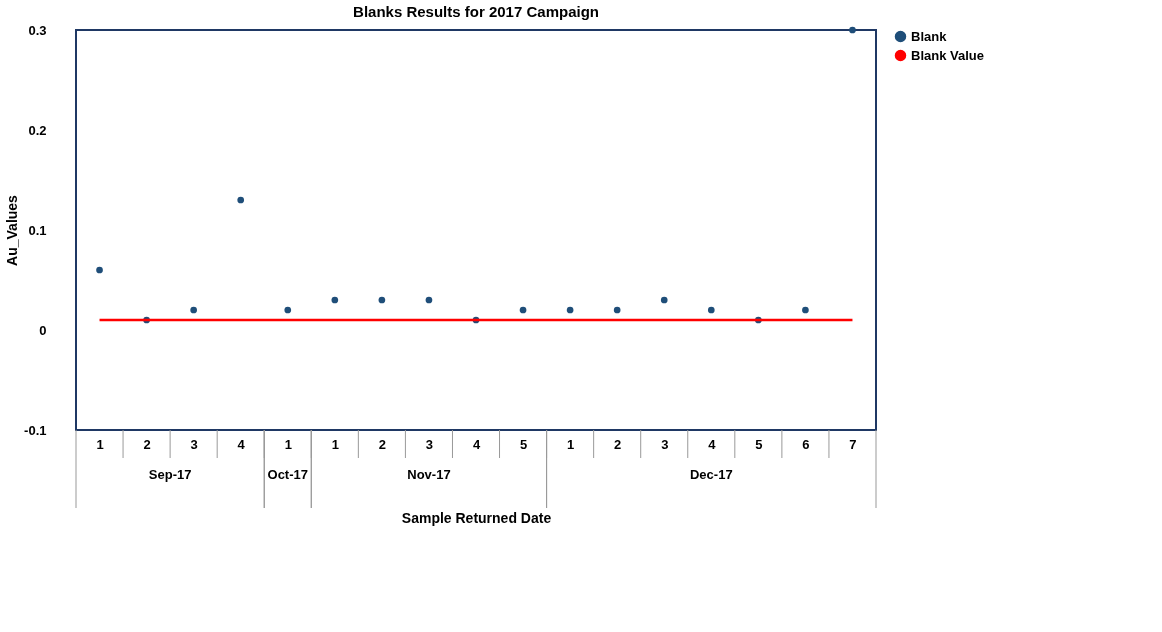  What do you see at coordinates (43, 330) in the screenshot?
I see `y-tick-label: 0` at bounding box center [43, 330].